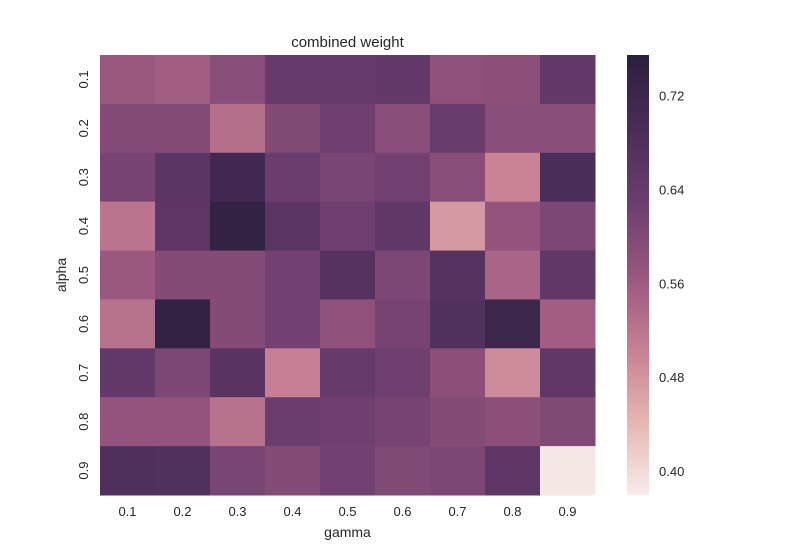  Describe the element at coordinates (671, 189) in the screenshot. I see `colorbar-tick-label: 0.64` at that location.